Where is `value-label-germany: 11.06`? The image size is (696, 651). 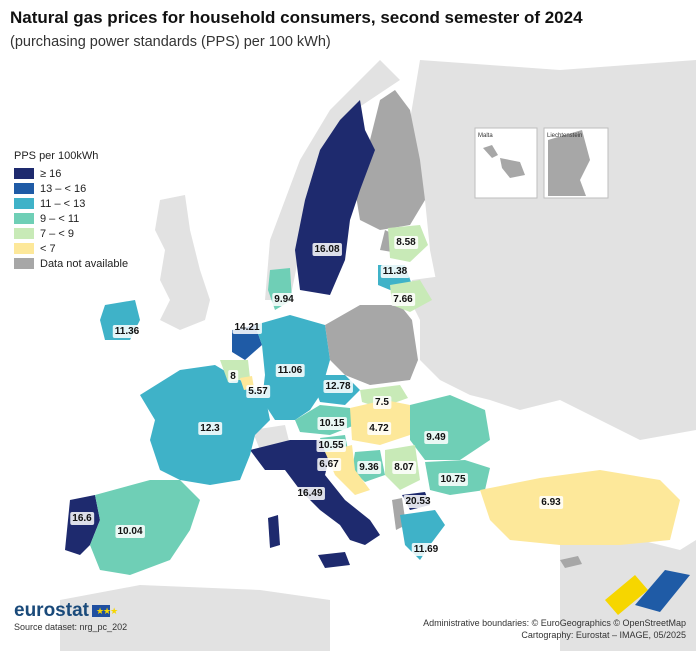 value-label-germany: 11.06 is located at coordinates (290, 370).